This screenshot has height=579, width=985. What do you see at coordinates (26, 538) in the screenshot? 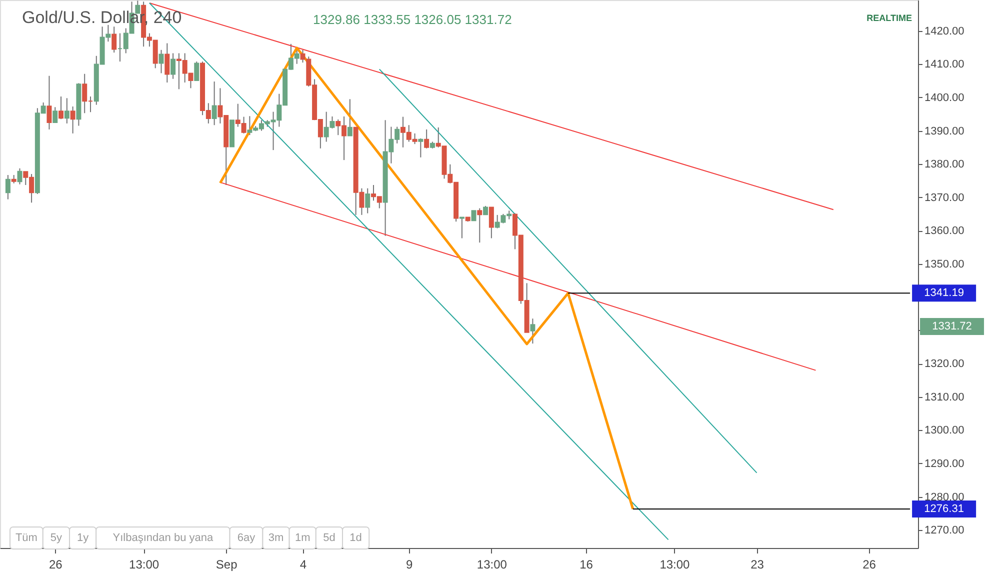
I see `annotation: Tüm` at bounding box center [26, 538].